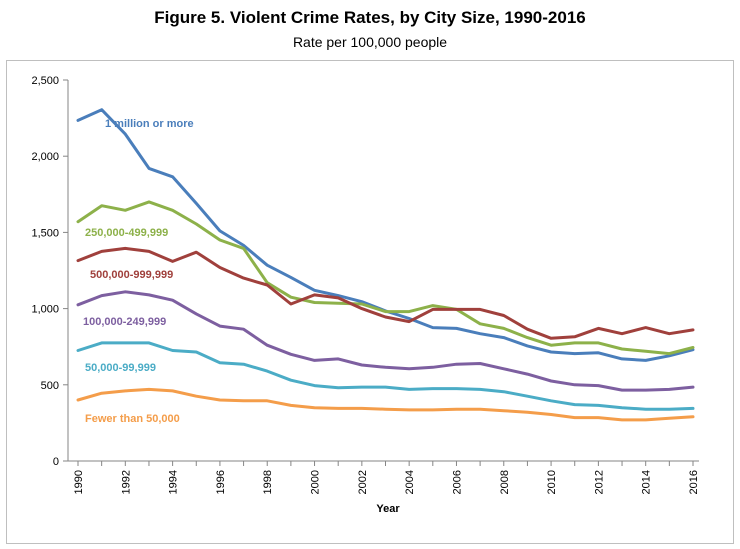 The height and width of the screenshot is (549, 740). Describe the element at coordinates (149, 124) in the screenshot. I see `series-label-0: 1 million or more` at that location.